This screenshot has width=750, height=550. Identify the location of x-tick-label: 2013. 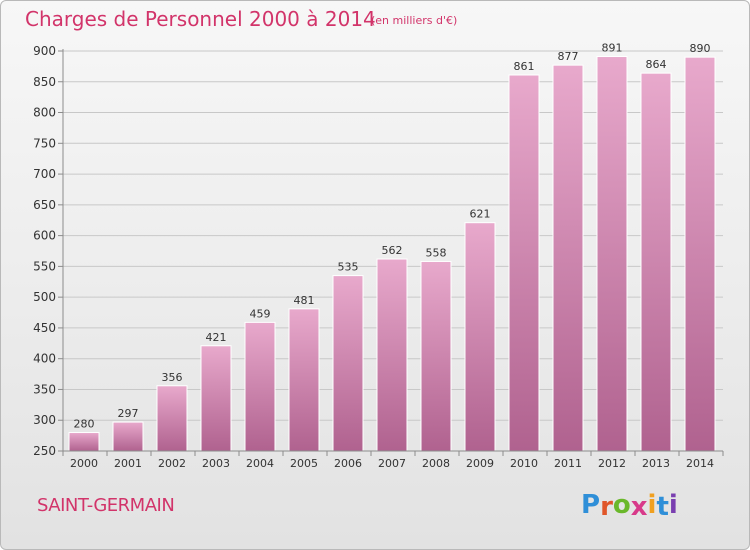
(656, 463).